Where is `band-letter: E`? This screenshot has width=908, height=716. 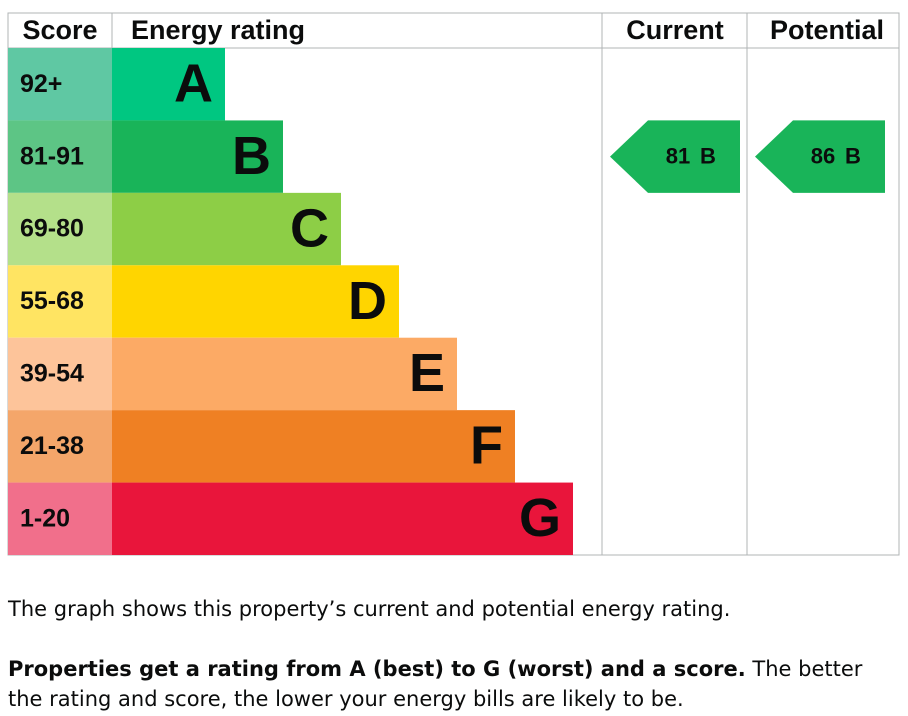 band-letter: E is located at coordinates (427, 373).